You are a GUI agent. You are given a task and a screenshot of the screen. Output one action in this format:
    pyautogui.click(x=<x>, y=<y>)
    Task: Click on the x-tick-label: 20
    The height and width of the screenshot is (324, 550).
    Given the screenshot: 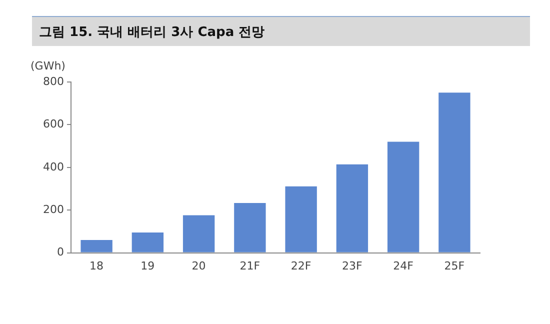 What is the action you would take?
    pyautogui.click(x=199, y=265)
    